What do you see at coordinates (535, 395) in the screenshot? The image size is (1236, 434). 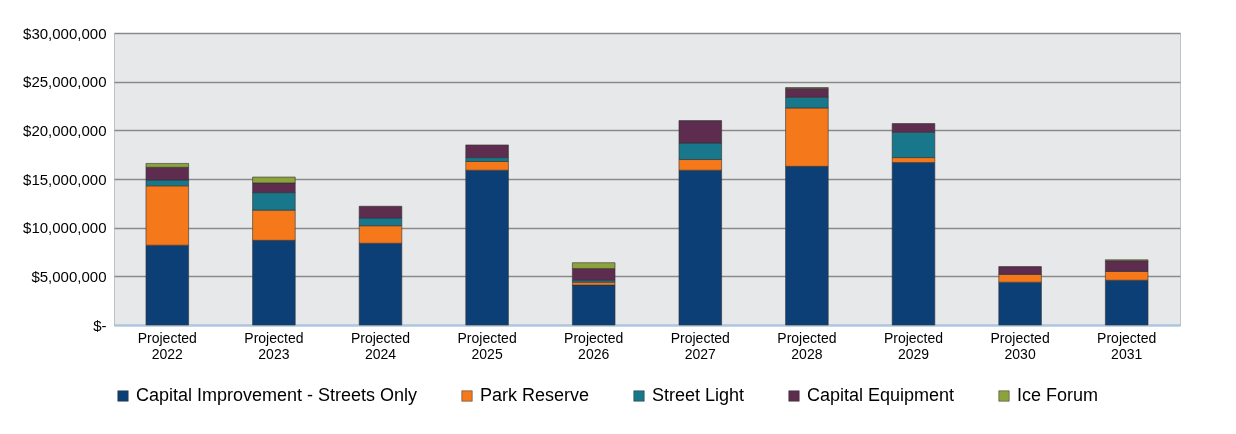 I see `legend-label: Park Reserve` at bounding box center [535, 395].